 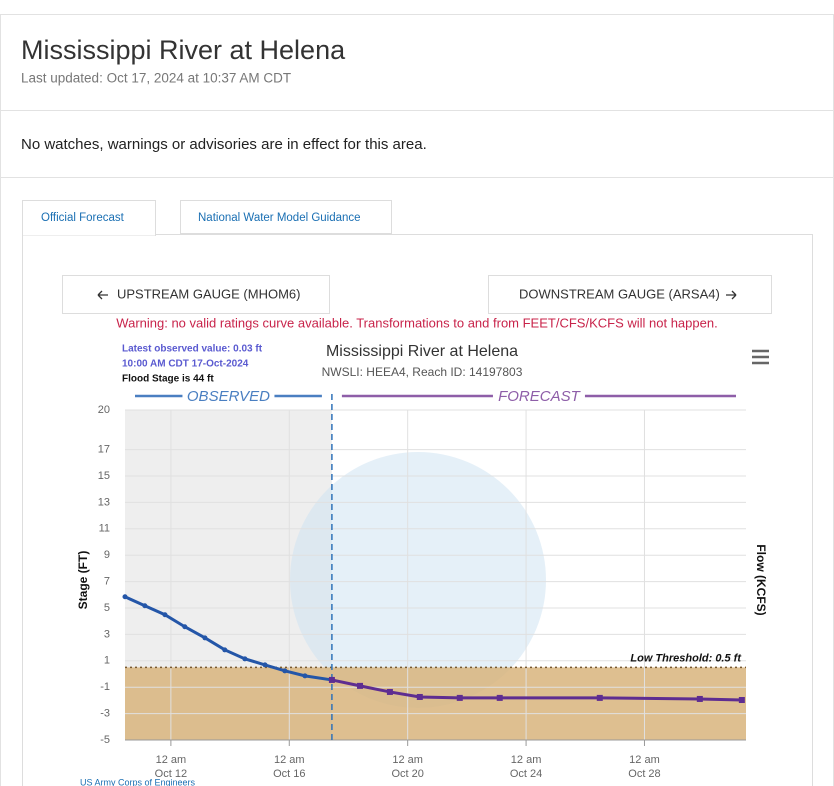 I want to click on tab-active, so click(x=89, y=218).